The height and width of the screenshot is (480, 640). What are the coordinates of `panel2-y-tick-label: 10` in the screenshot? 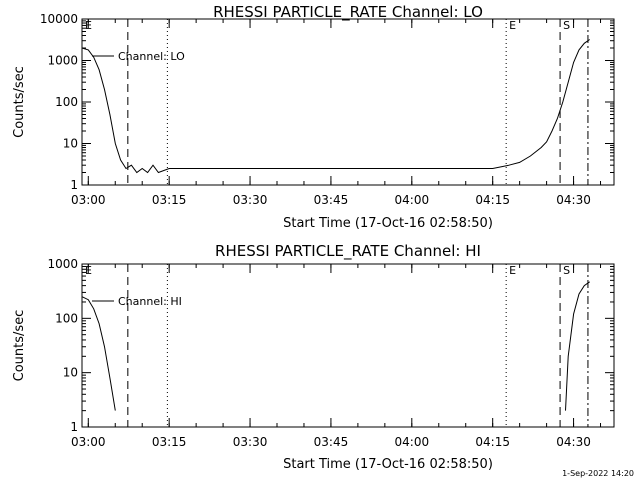 It's located at (70, 373).